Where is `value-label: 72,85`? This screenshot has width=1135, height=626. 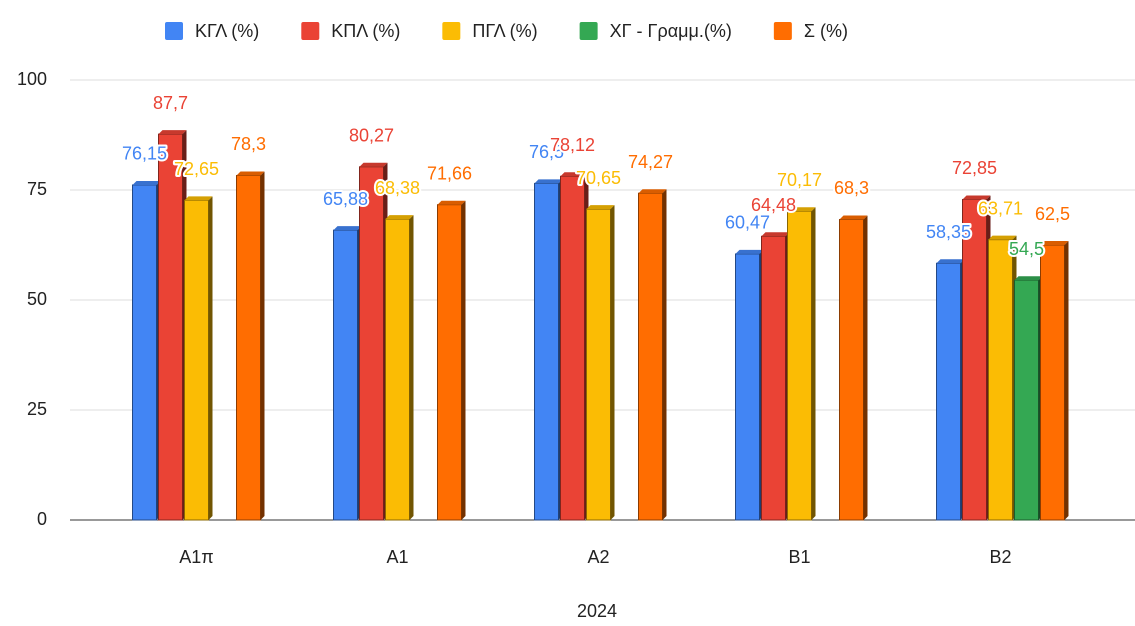 value-label: 72,85 is located at coordinates (974, 168).